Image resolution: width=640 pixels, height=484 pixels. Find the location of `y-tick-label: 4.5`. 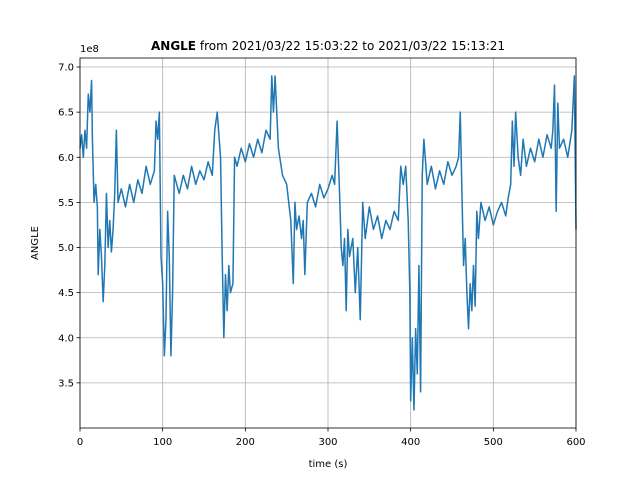

y-tick-label: 4.5 is located at coordinates (66, 293).